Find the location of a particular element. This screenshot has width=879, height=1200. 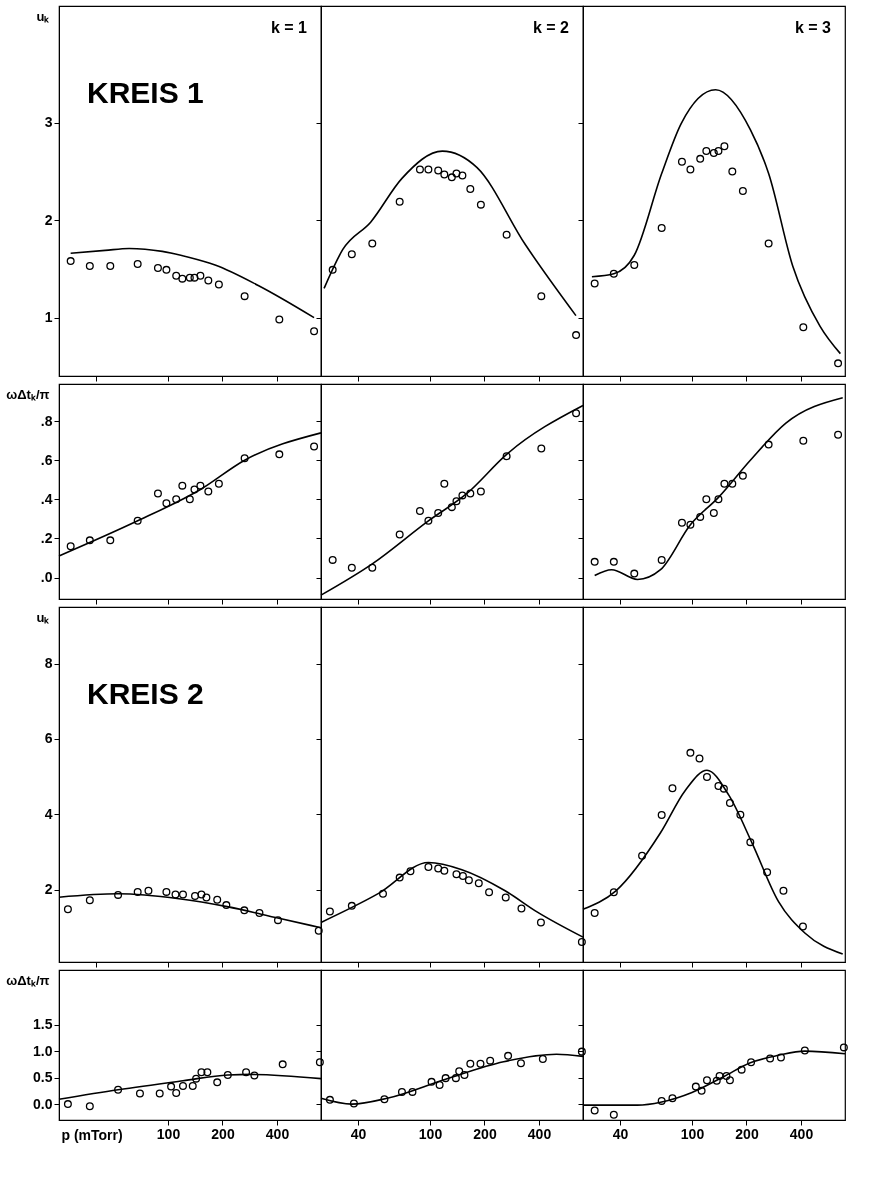

y-tick-label: 1.5 is located at coordinates (43, 1024).